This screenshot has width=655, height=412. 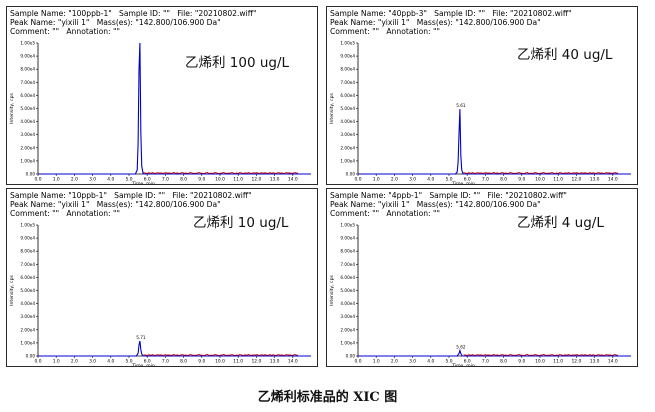 What do you see at coordinates (27, 108) in the screenshot?
I see `y-tick-label: 5.00e4` at bounding box center [27, 108].